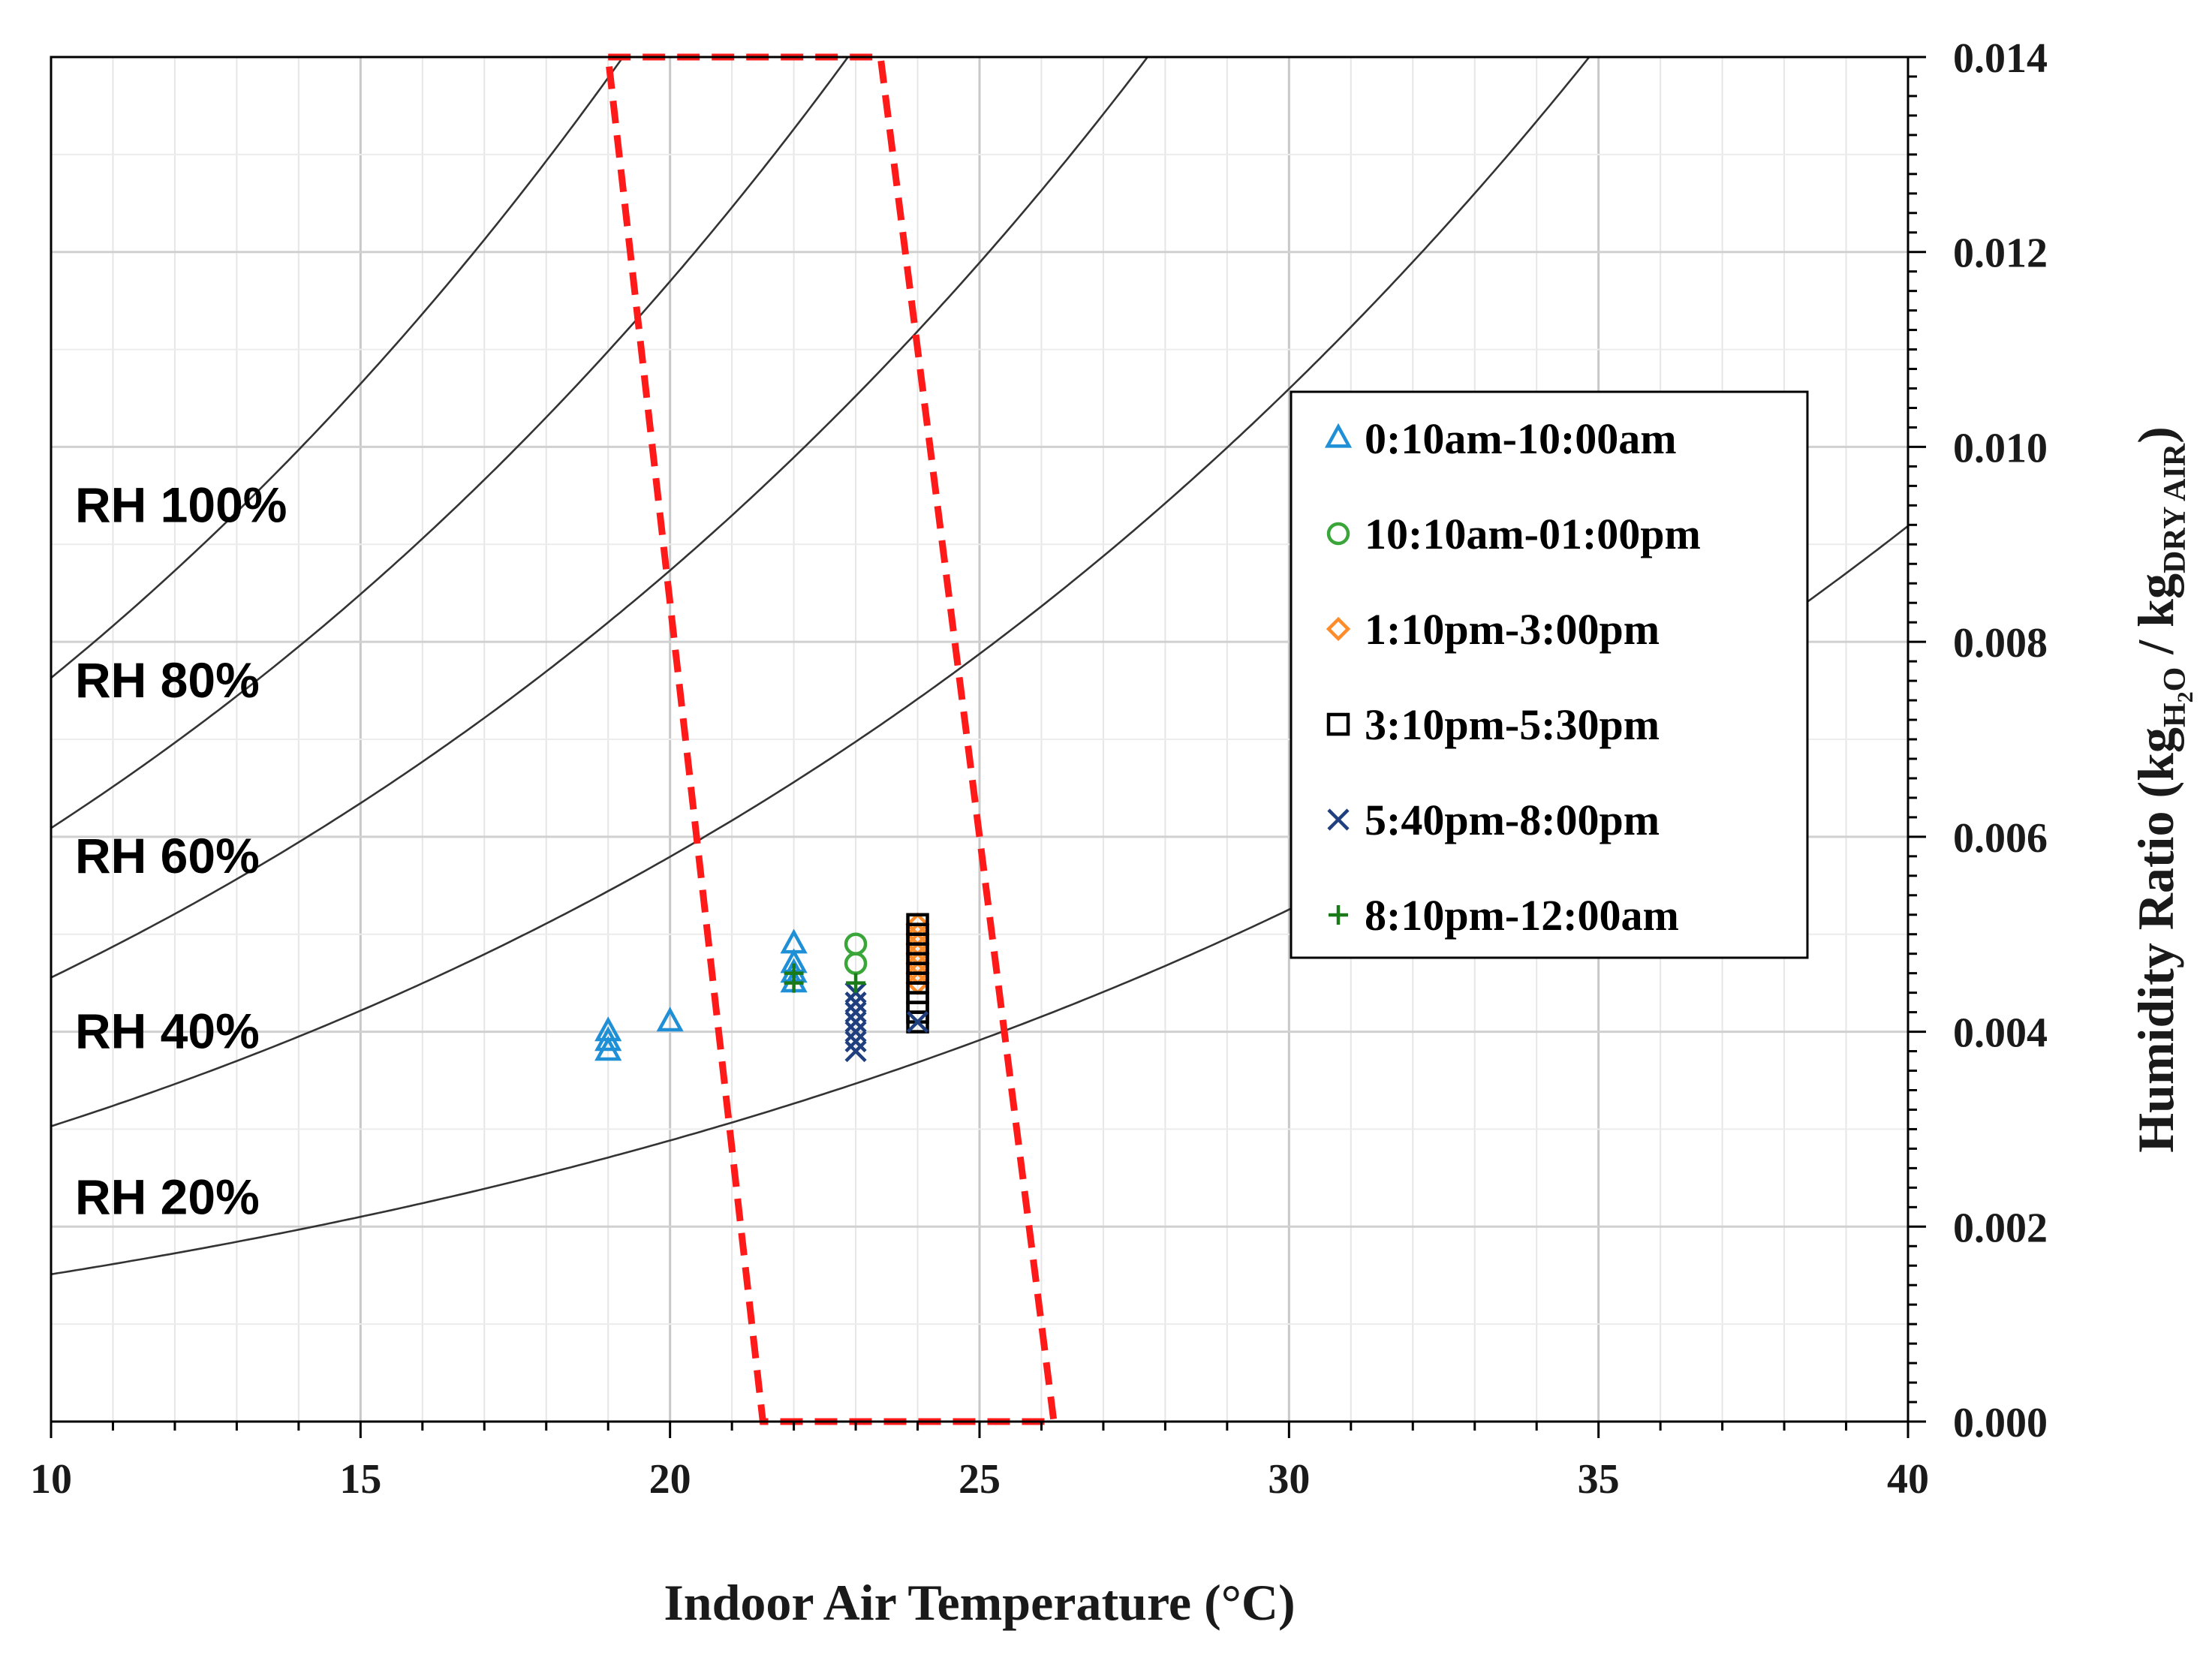 The image size is (2212, 1661). I want to click on x-tick-label: 20, so click(670, 1479).